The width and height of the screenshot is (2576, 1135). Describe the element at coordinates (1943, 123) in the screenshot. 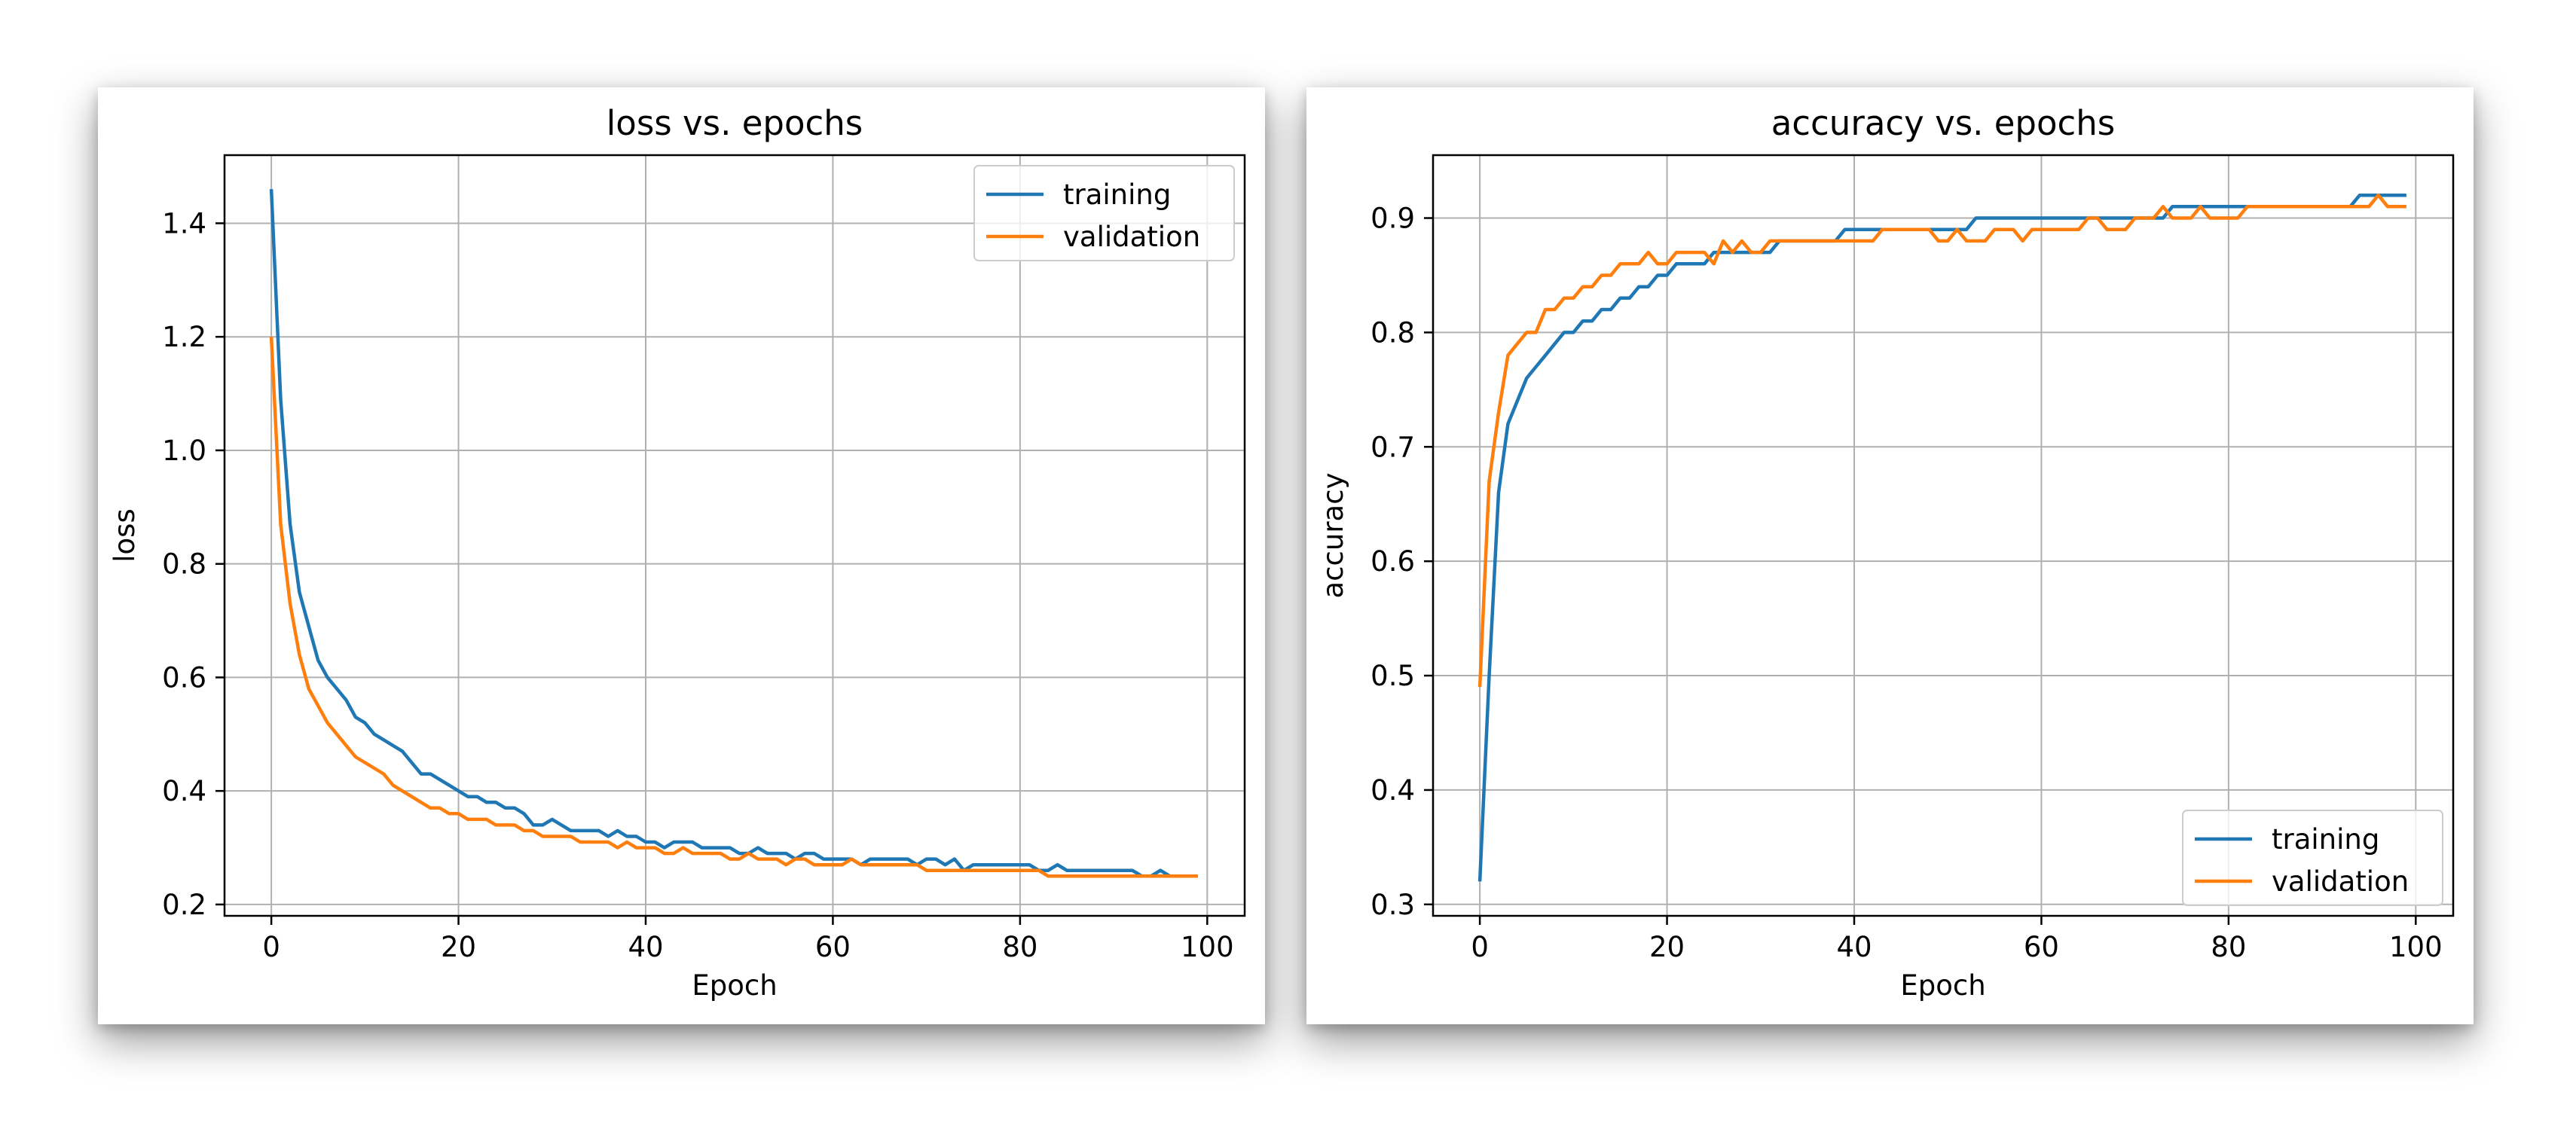

I see `chart-title: accuracy vs. epochs` at that location.